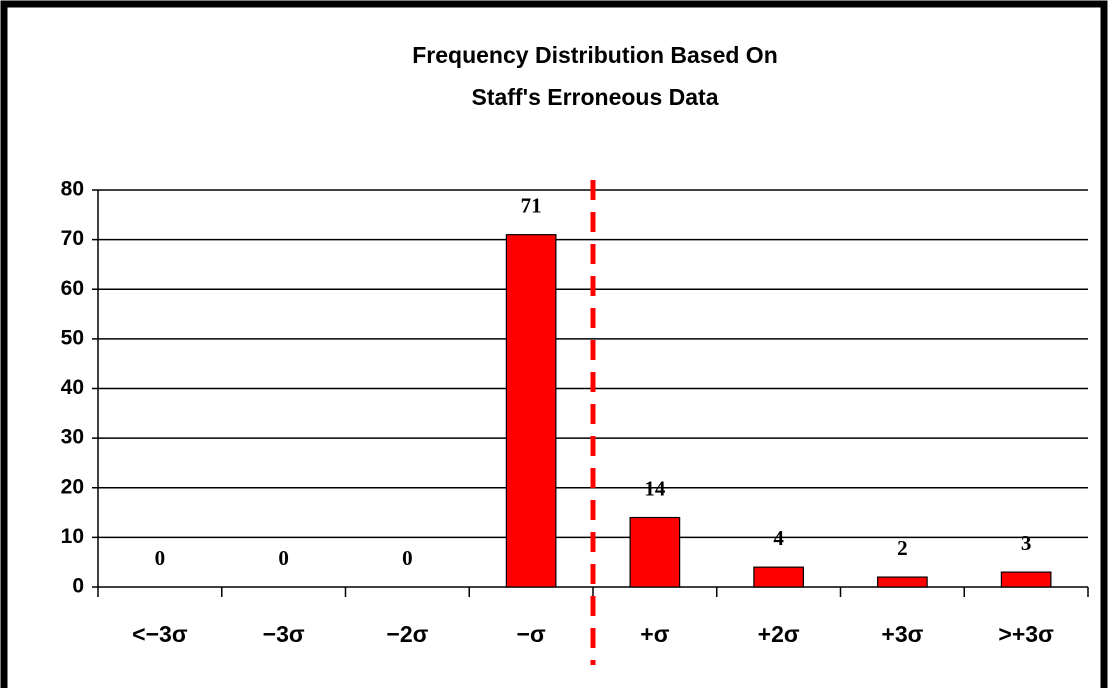 This screenshot has width=1108, height=688. Describe the element at coordinates (778, 538) in the screenshot. I see `data-label: 4` at that location.